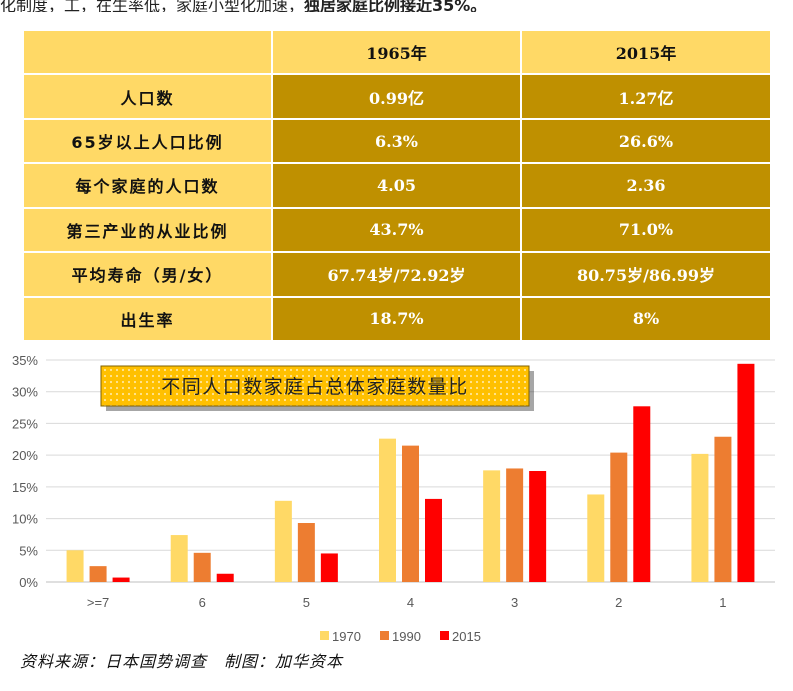 The height and width of the screenshot is (691, 793). Describe the element at coordinates (514, 602) in the screenshot. I see `x-tick-label: 3` at that location.